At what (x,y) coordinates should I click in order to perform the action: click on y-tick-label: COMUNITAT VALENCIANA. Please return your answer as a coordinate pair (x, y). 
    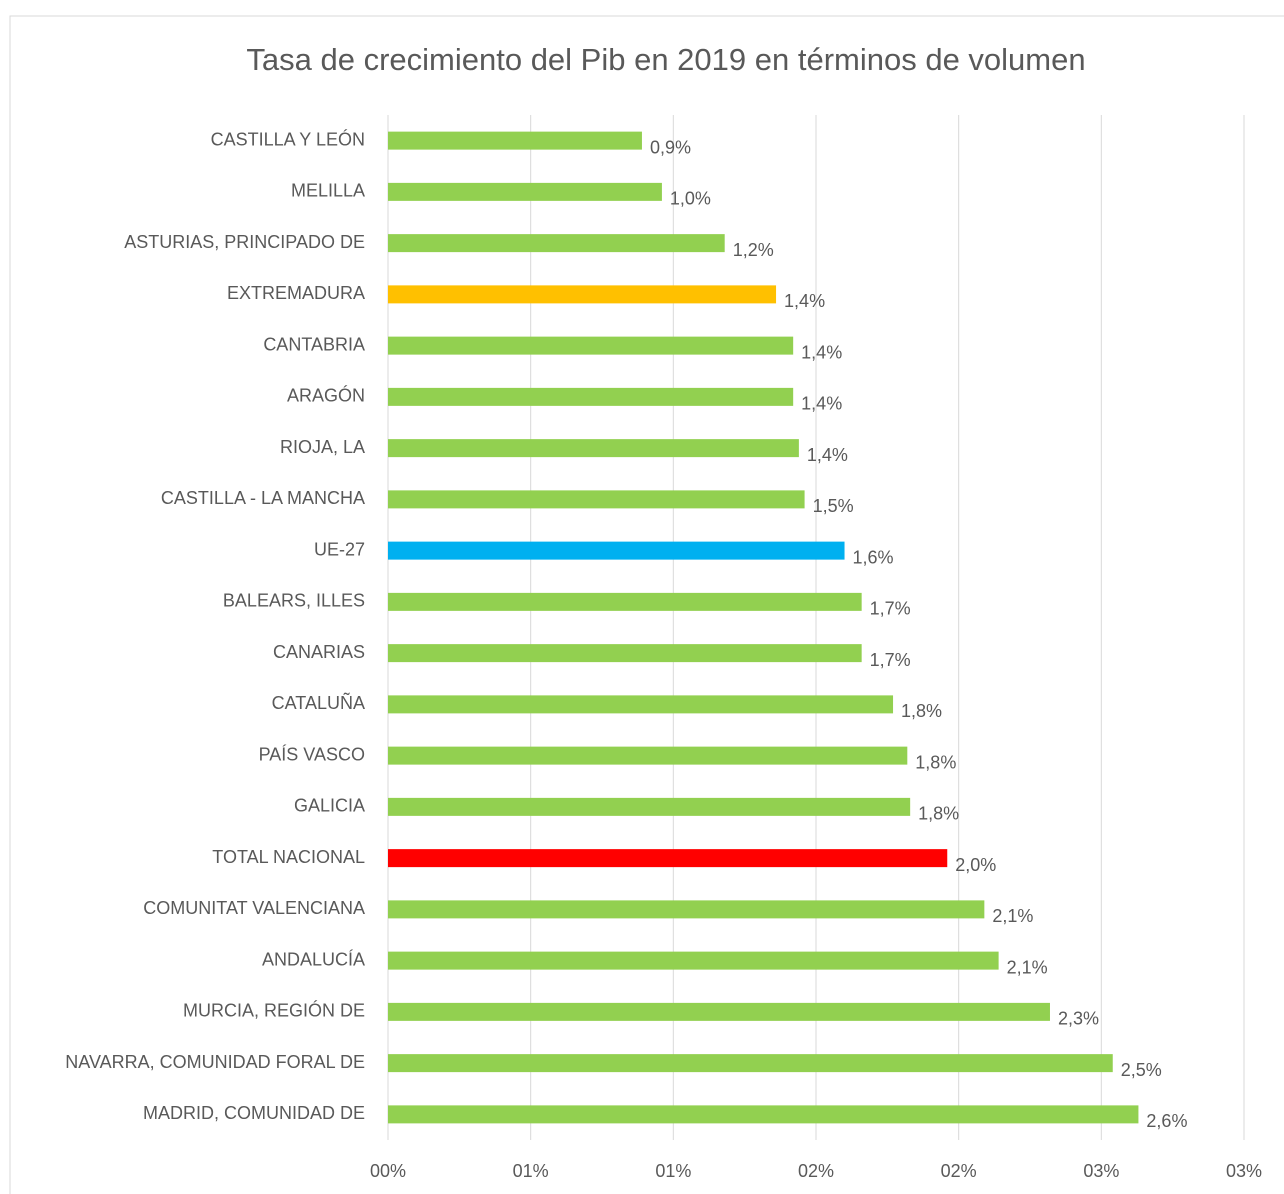
    Looking at the image, I should click on (254, 908).